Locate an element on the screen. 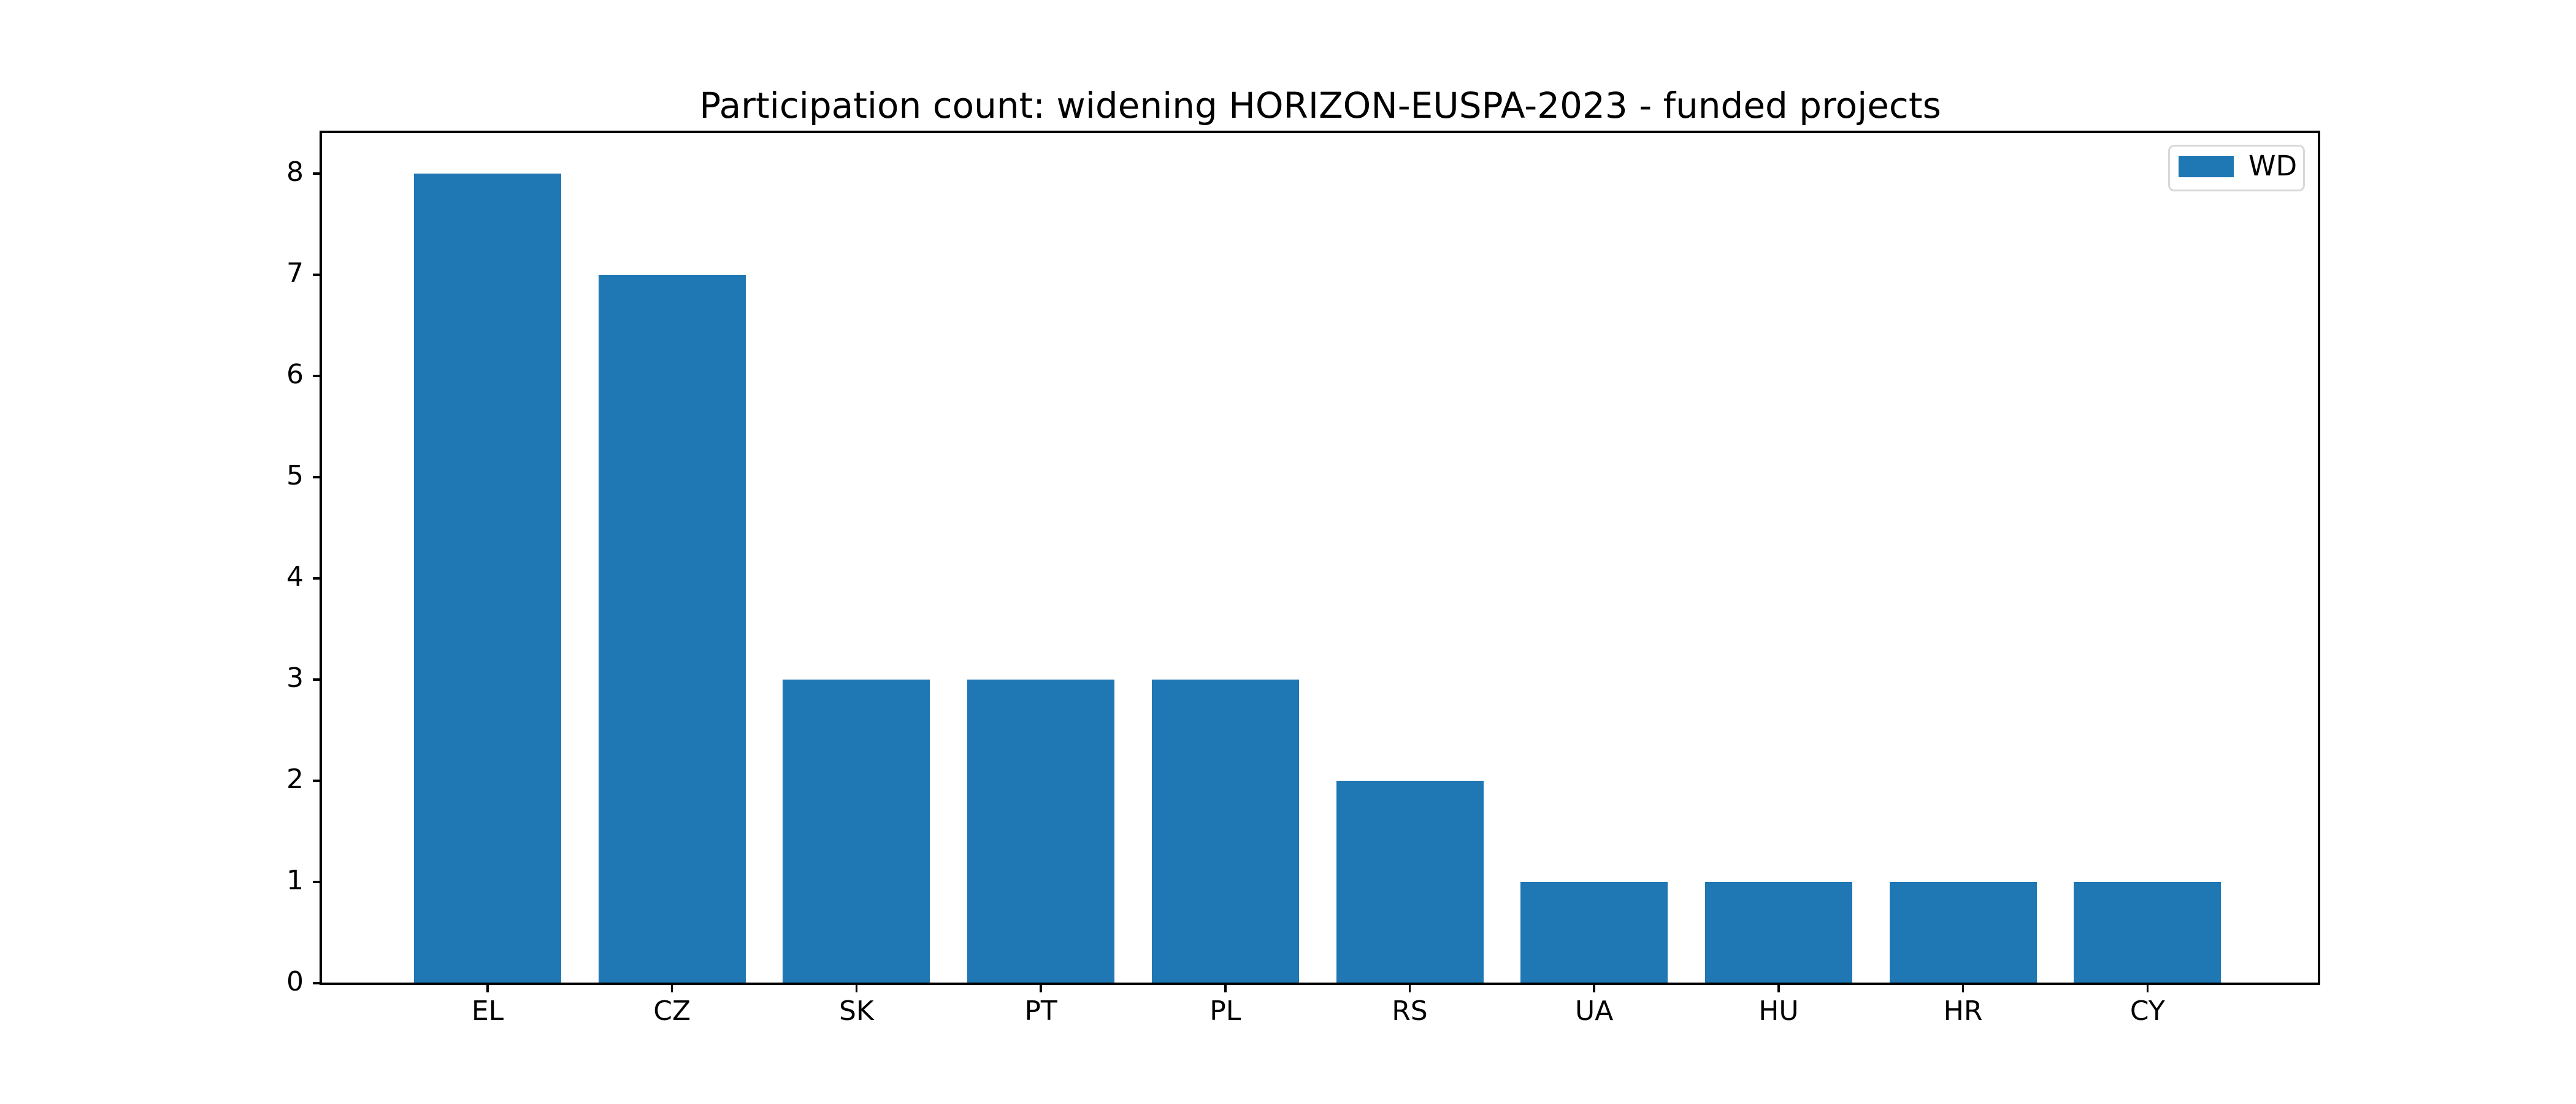 The image size is (2576, 1104). x-tick-label-CZ: CZ is located at coordinates (672, 1011).